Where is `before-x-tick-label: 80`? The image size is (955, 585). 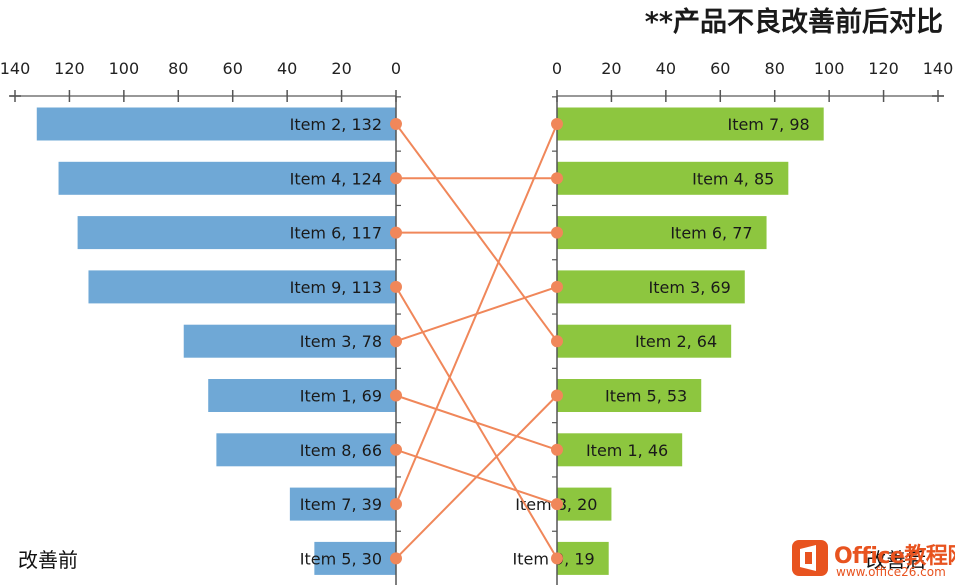 before-x-tick-label: 80 is located at coordinates (178, 68).